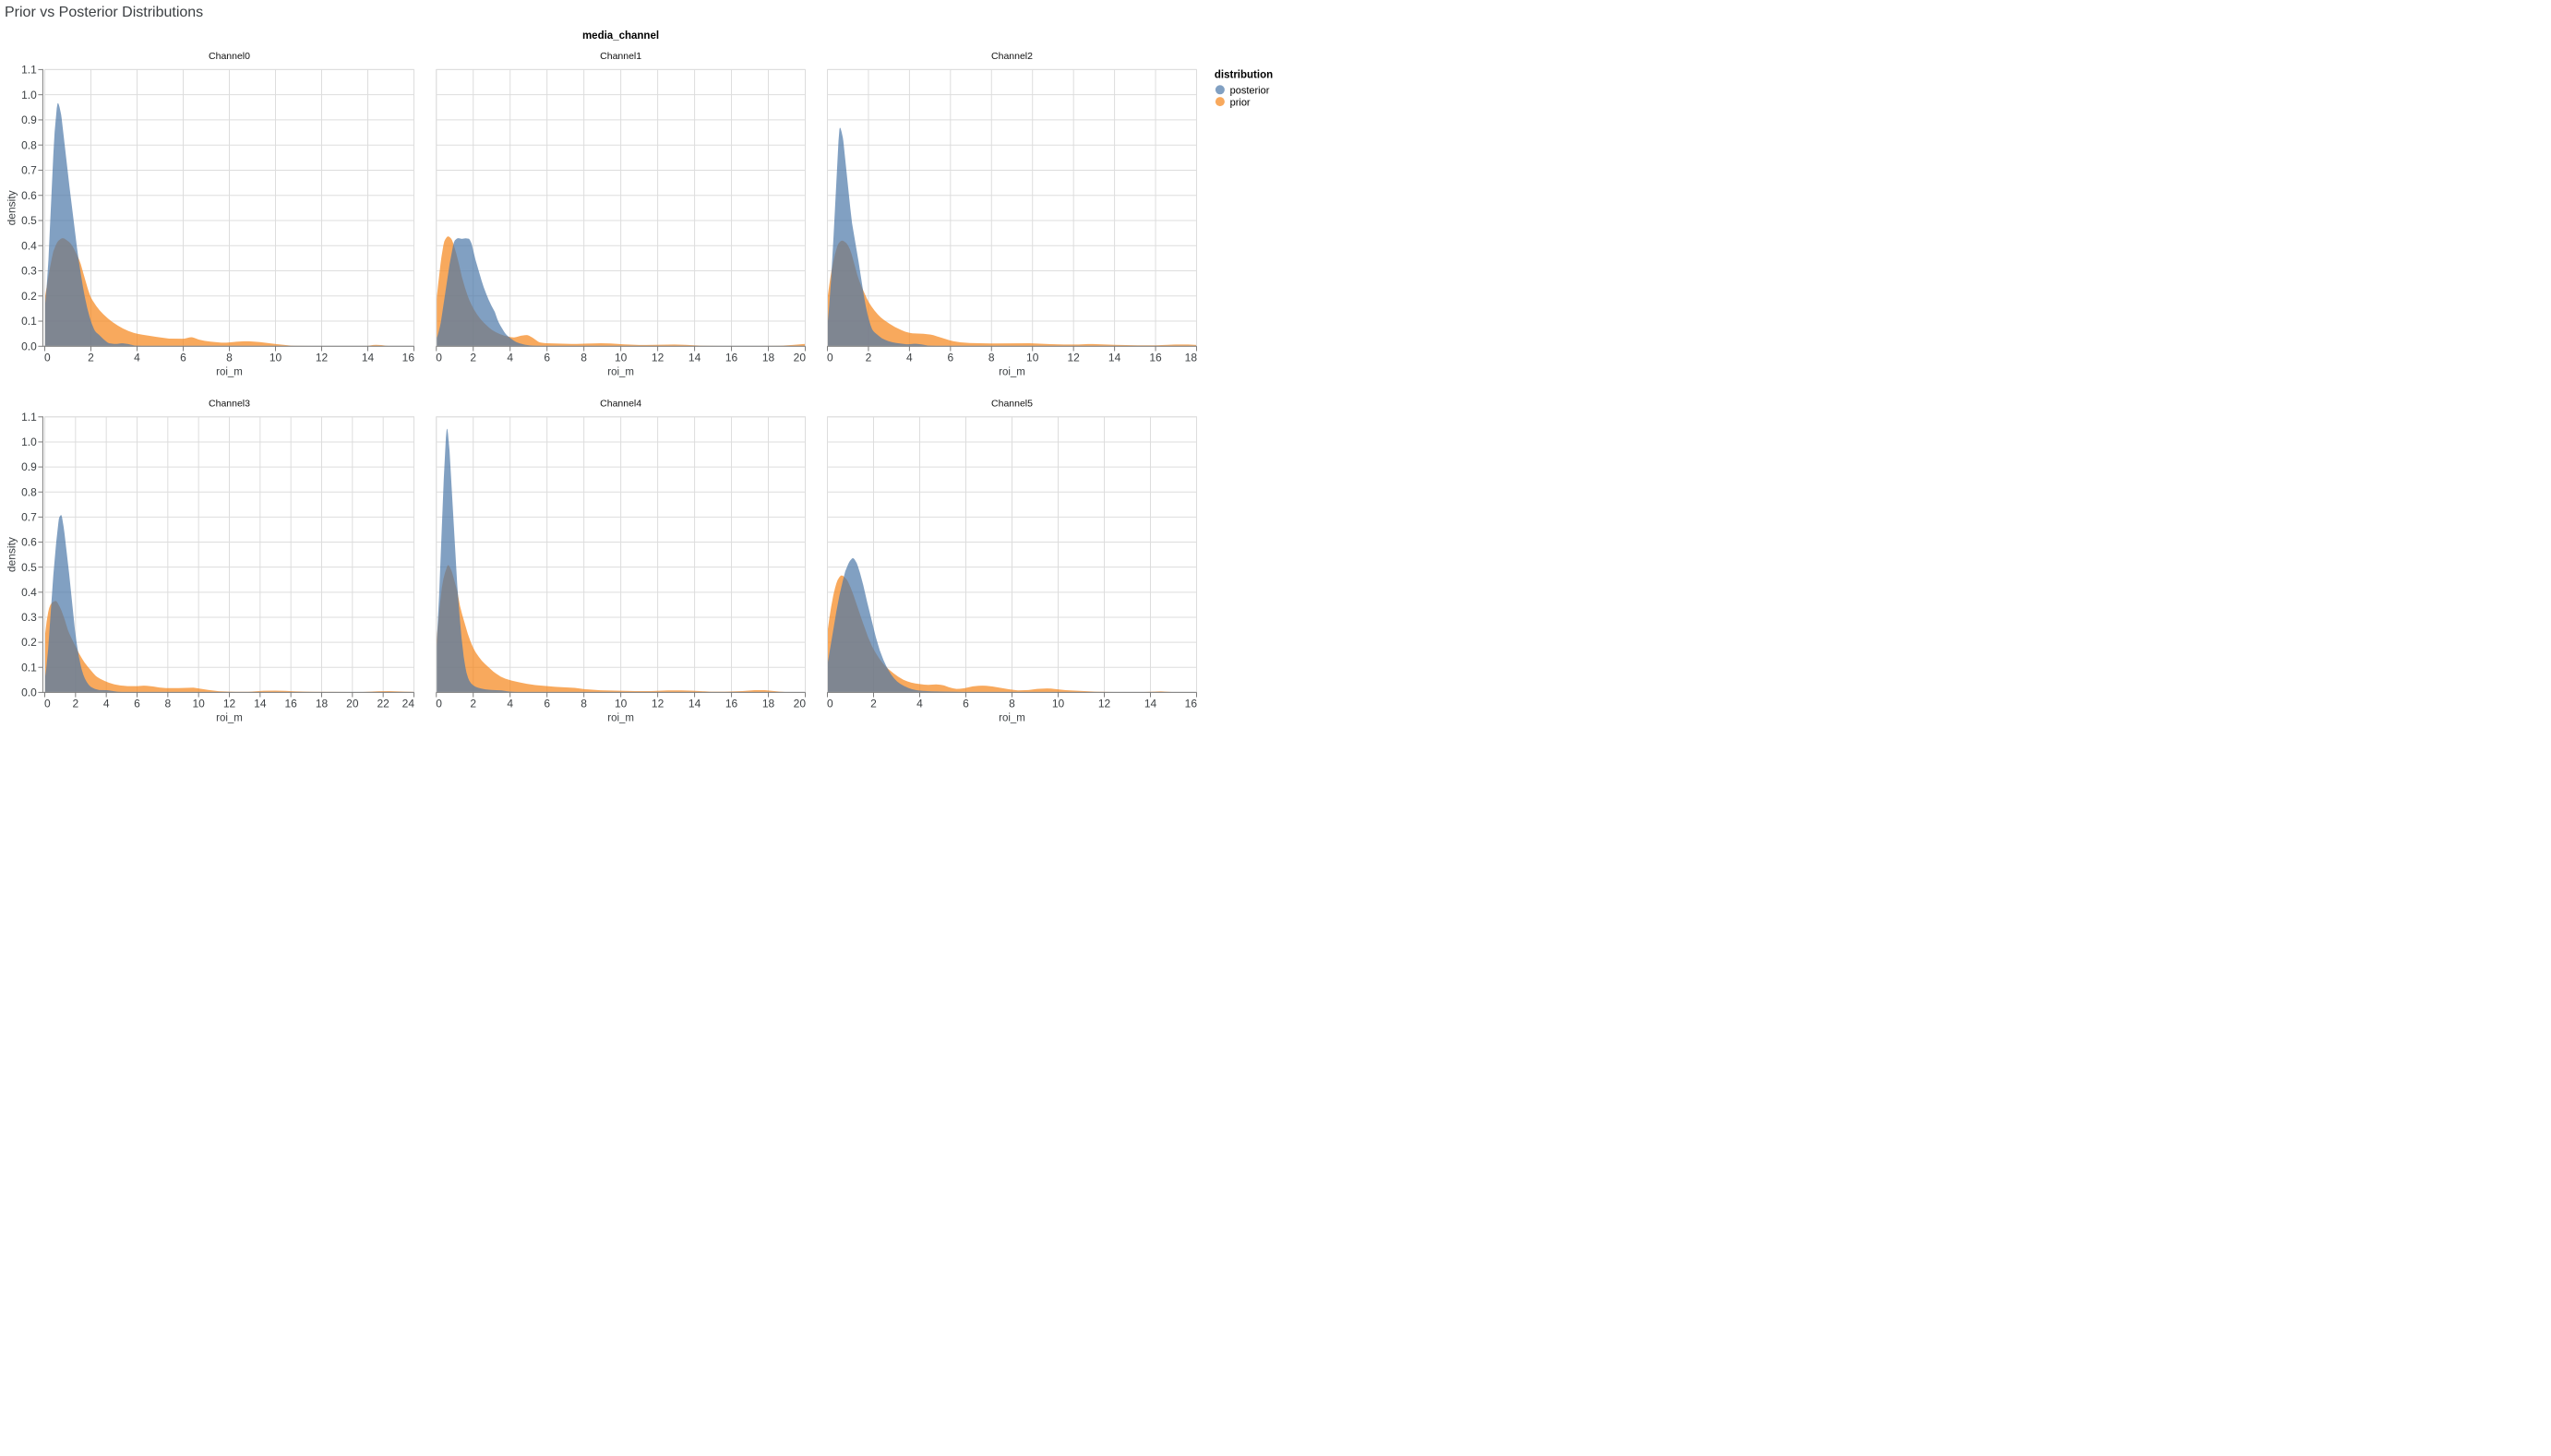 The image size is (2551, 1456). What do you see at coordinates (1012, 403) in the screenshot?
I see `svg-text: Channel5` at bounding box center [1012, 403].